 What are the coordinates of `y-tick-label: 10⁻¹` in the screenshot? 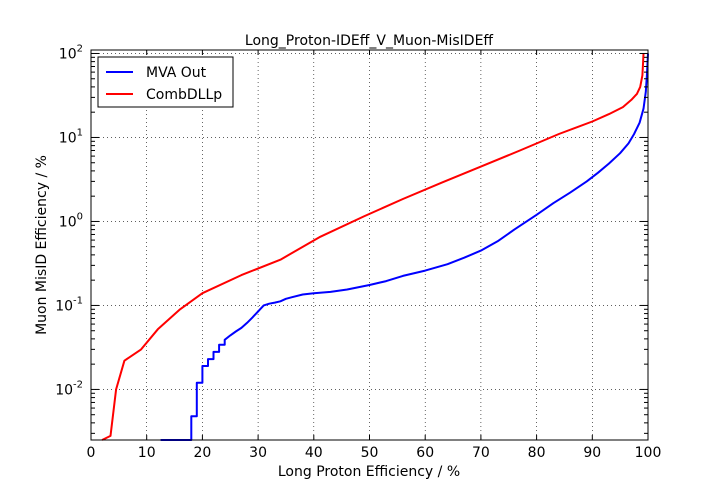 It's located at (69, 304).